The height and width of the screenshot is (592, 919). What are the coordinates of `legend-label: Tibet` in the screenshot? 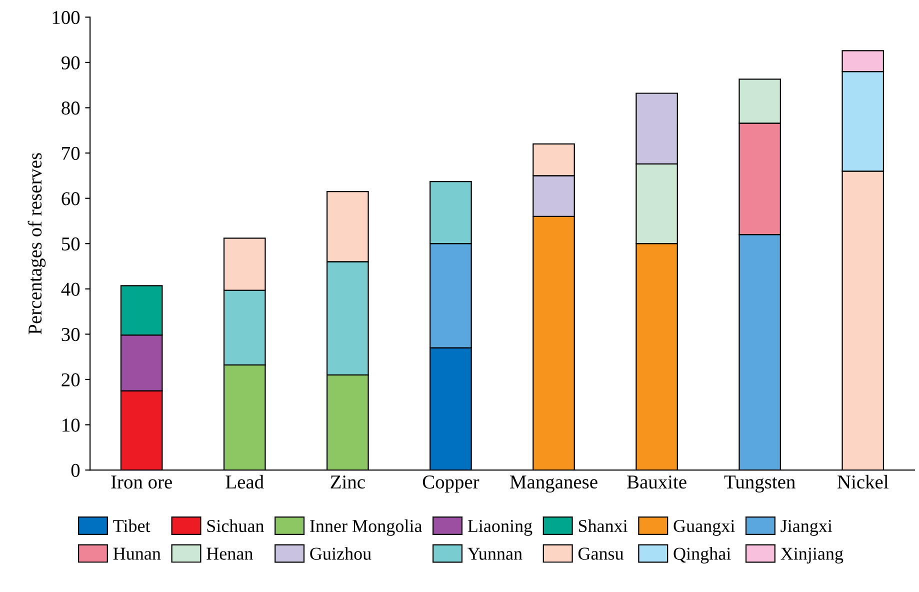 It's located at (131, 525).